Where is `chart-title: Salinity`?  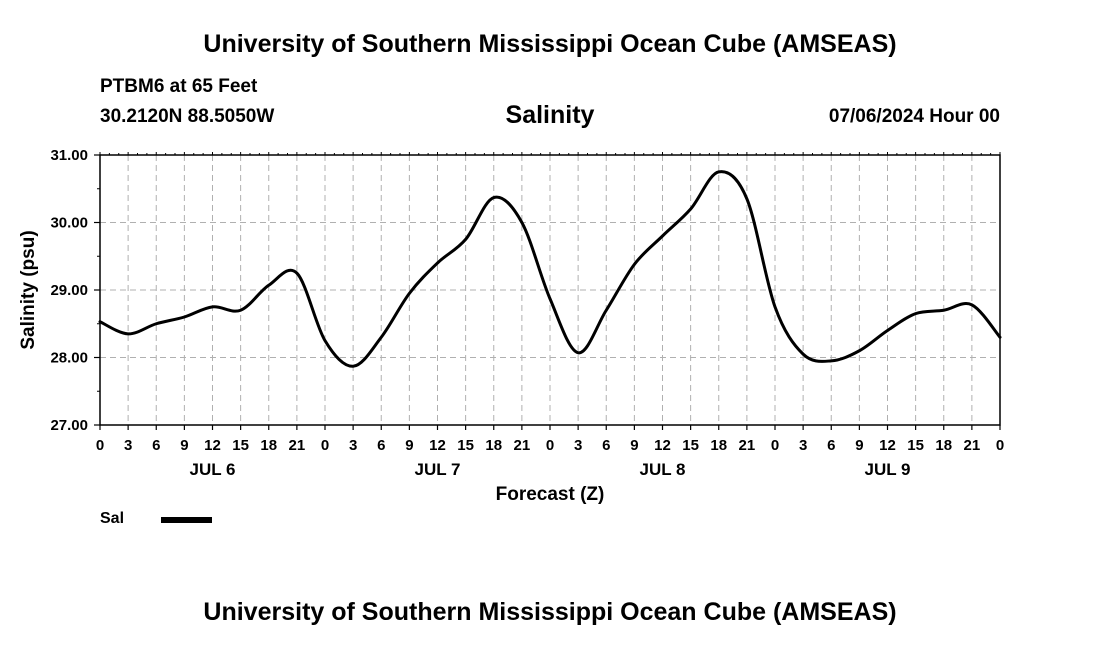 chart-title: Salinity is located at coordinates (550, 115).